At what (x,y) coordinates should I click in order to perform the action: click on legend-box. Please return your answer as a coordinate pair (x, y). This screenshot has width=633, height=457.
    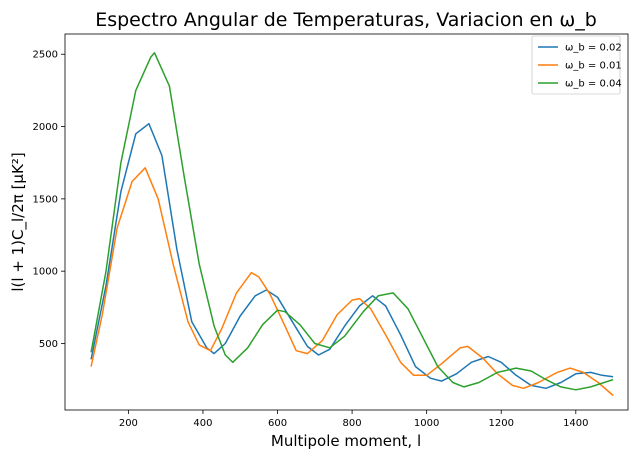
    Looking at the image, I should click on (576, 65).